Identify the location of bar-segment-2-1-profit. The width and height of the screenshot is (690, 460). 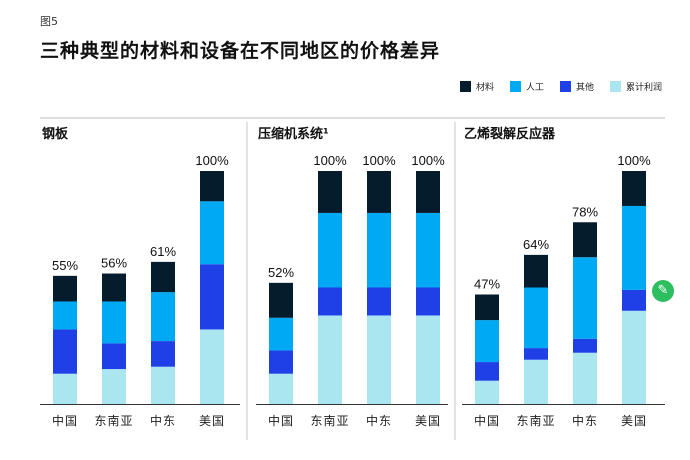
(281, 388).